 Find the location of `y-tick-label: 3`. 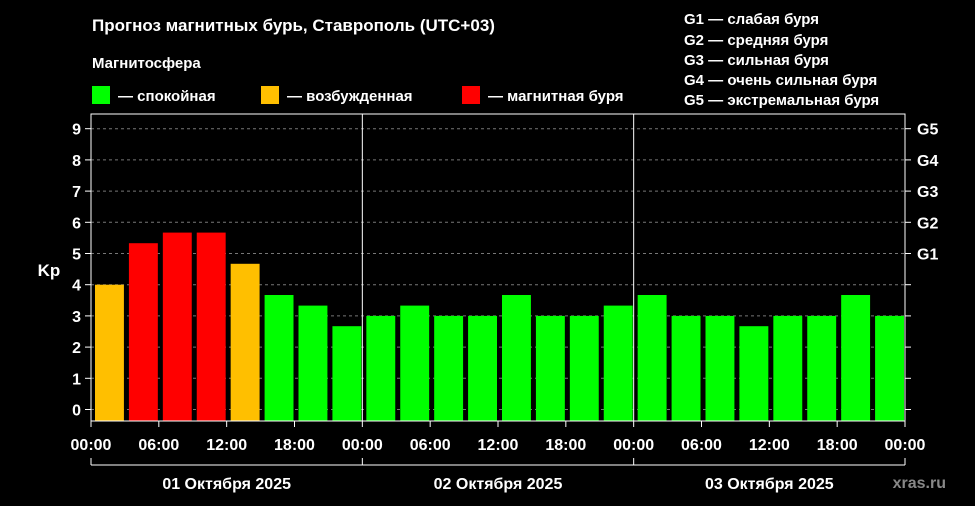

y-tick-label: 3 is located at coordinates (76, 317).